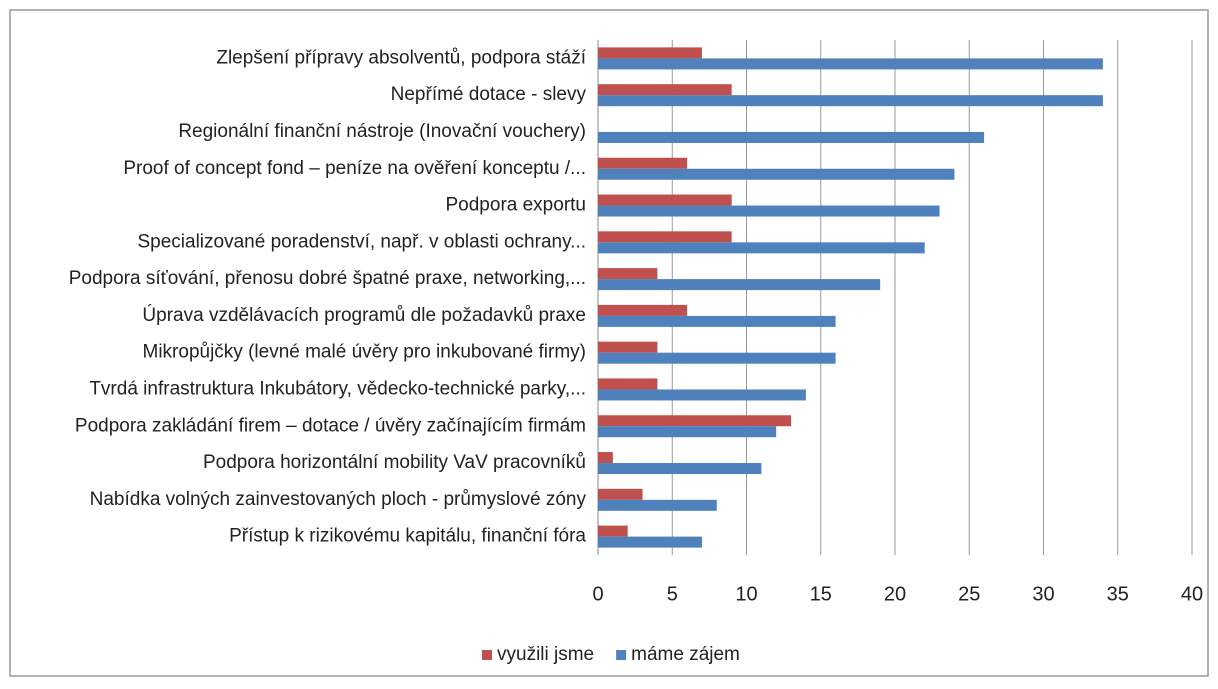 The image size is (1218, 689). Describe the element at coordinates (545, 654) in the screenshot. I see `legend-label: využili jsme` at that location.